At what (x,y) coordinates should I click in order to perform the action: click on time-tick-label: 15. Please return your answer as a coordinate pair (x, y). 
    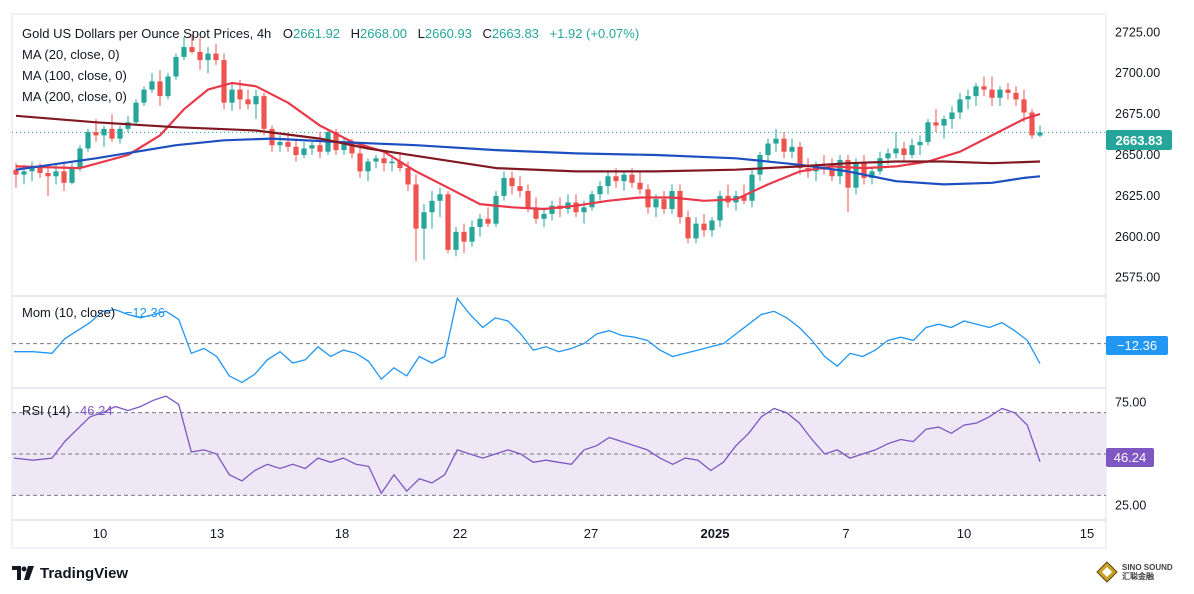
    Looking at the image, I should click on (1087, 533).